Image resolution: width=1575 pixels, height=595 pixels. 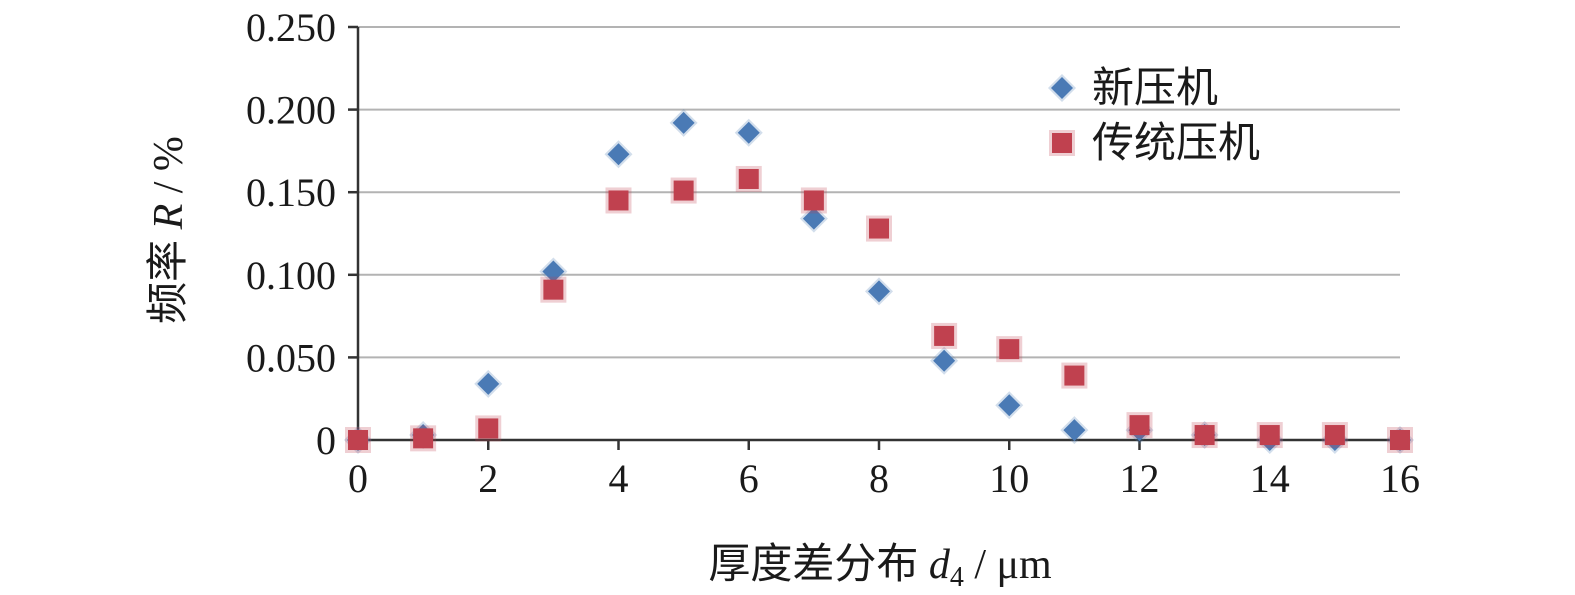 I want to click on legend-label-2: 传统压机, so click(x=1176, y=144).